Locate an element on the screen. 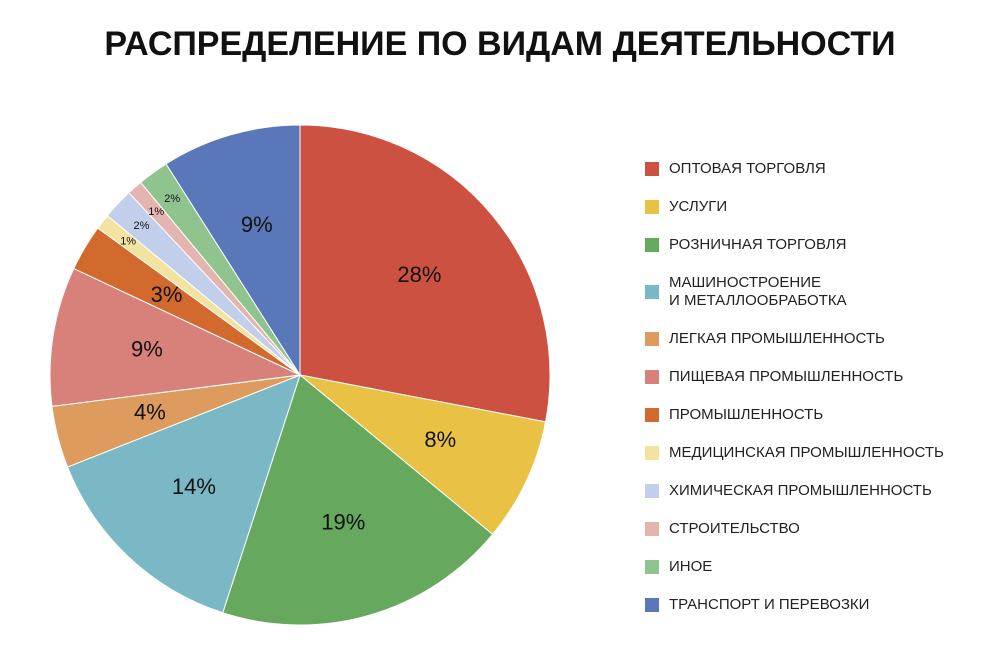 The height and width of the screenshot is (656, 1000). legend-item: ТРАНСПОРТ И ПЕРЕВОЗКИ is located at coordinates (820, 605).